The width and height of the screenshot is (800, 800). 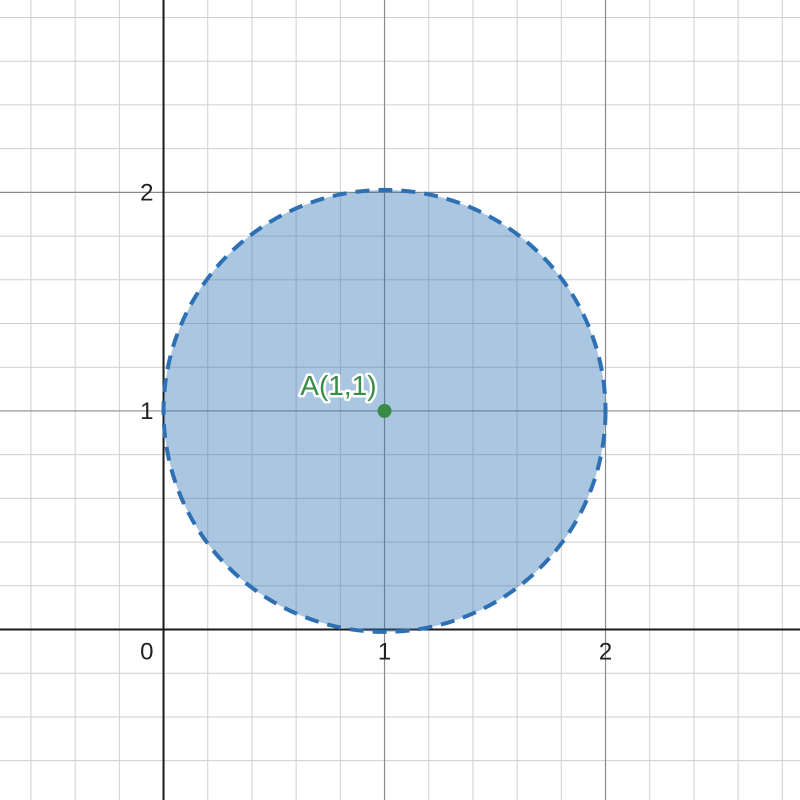 What do you see at coordinates (338, 385) in the screenshot?
I see `point-label: A(1,1)` at bounding box center [338, 385].